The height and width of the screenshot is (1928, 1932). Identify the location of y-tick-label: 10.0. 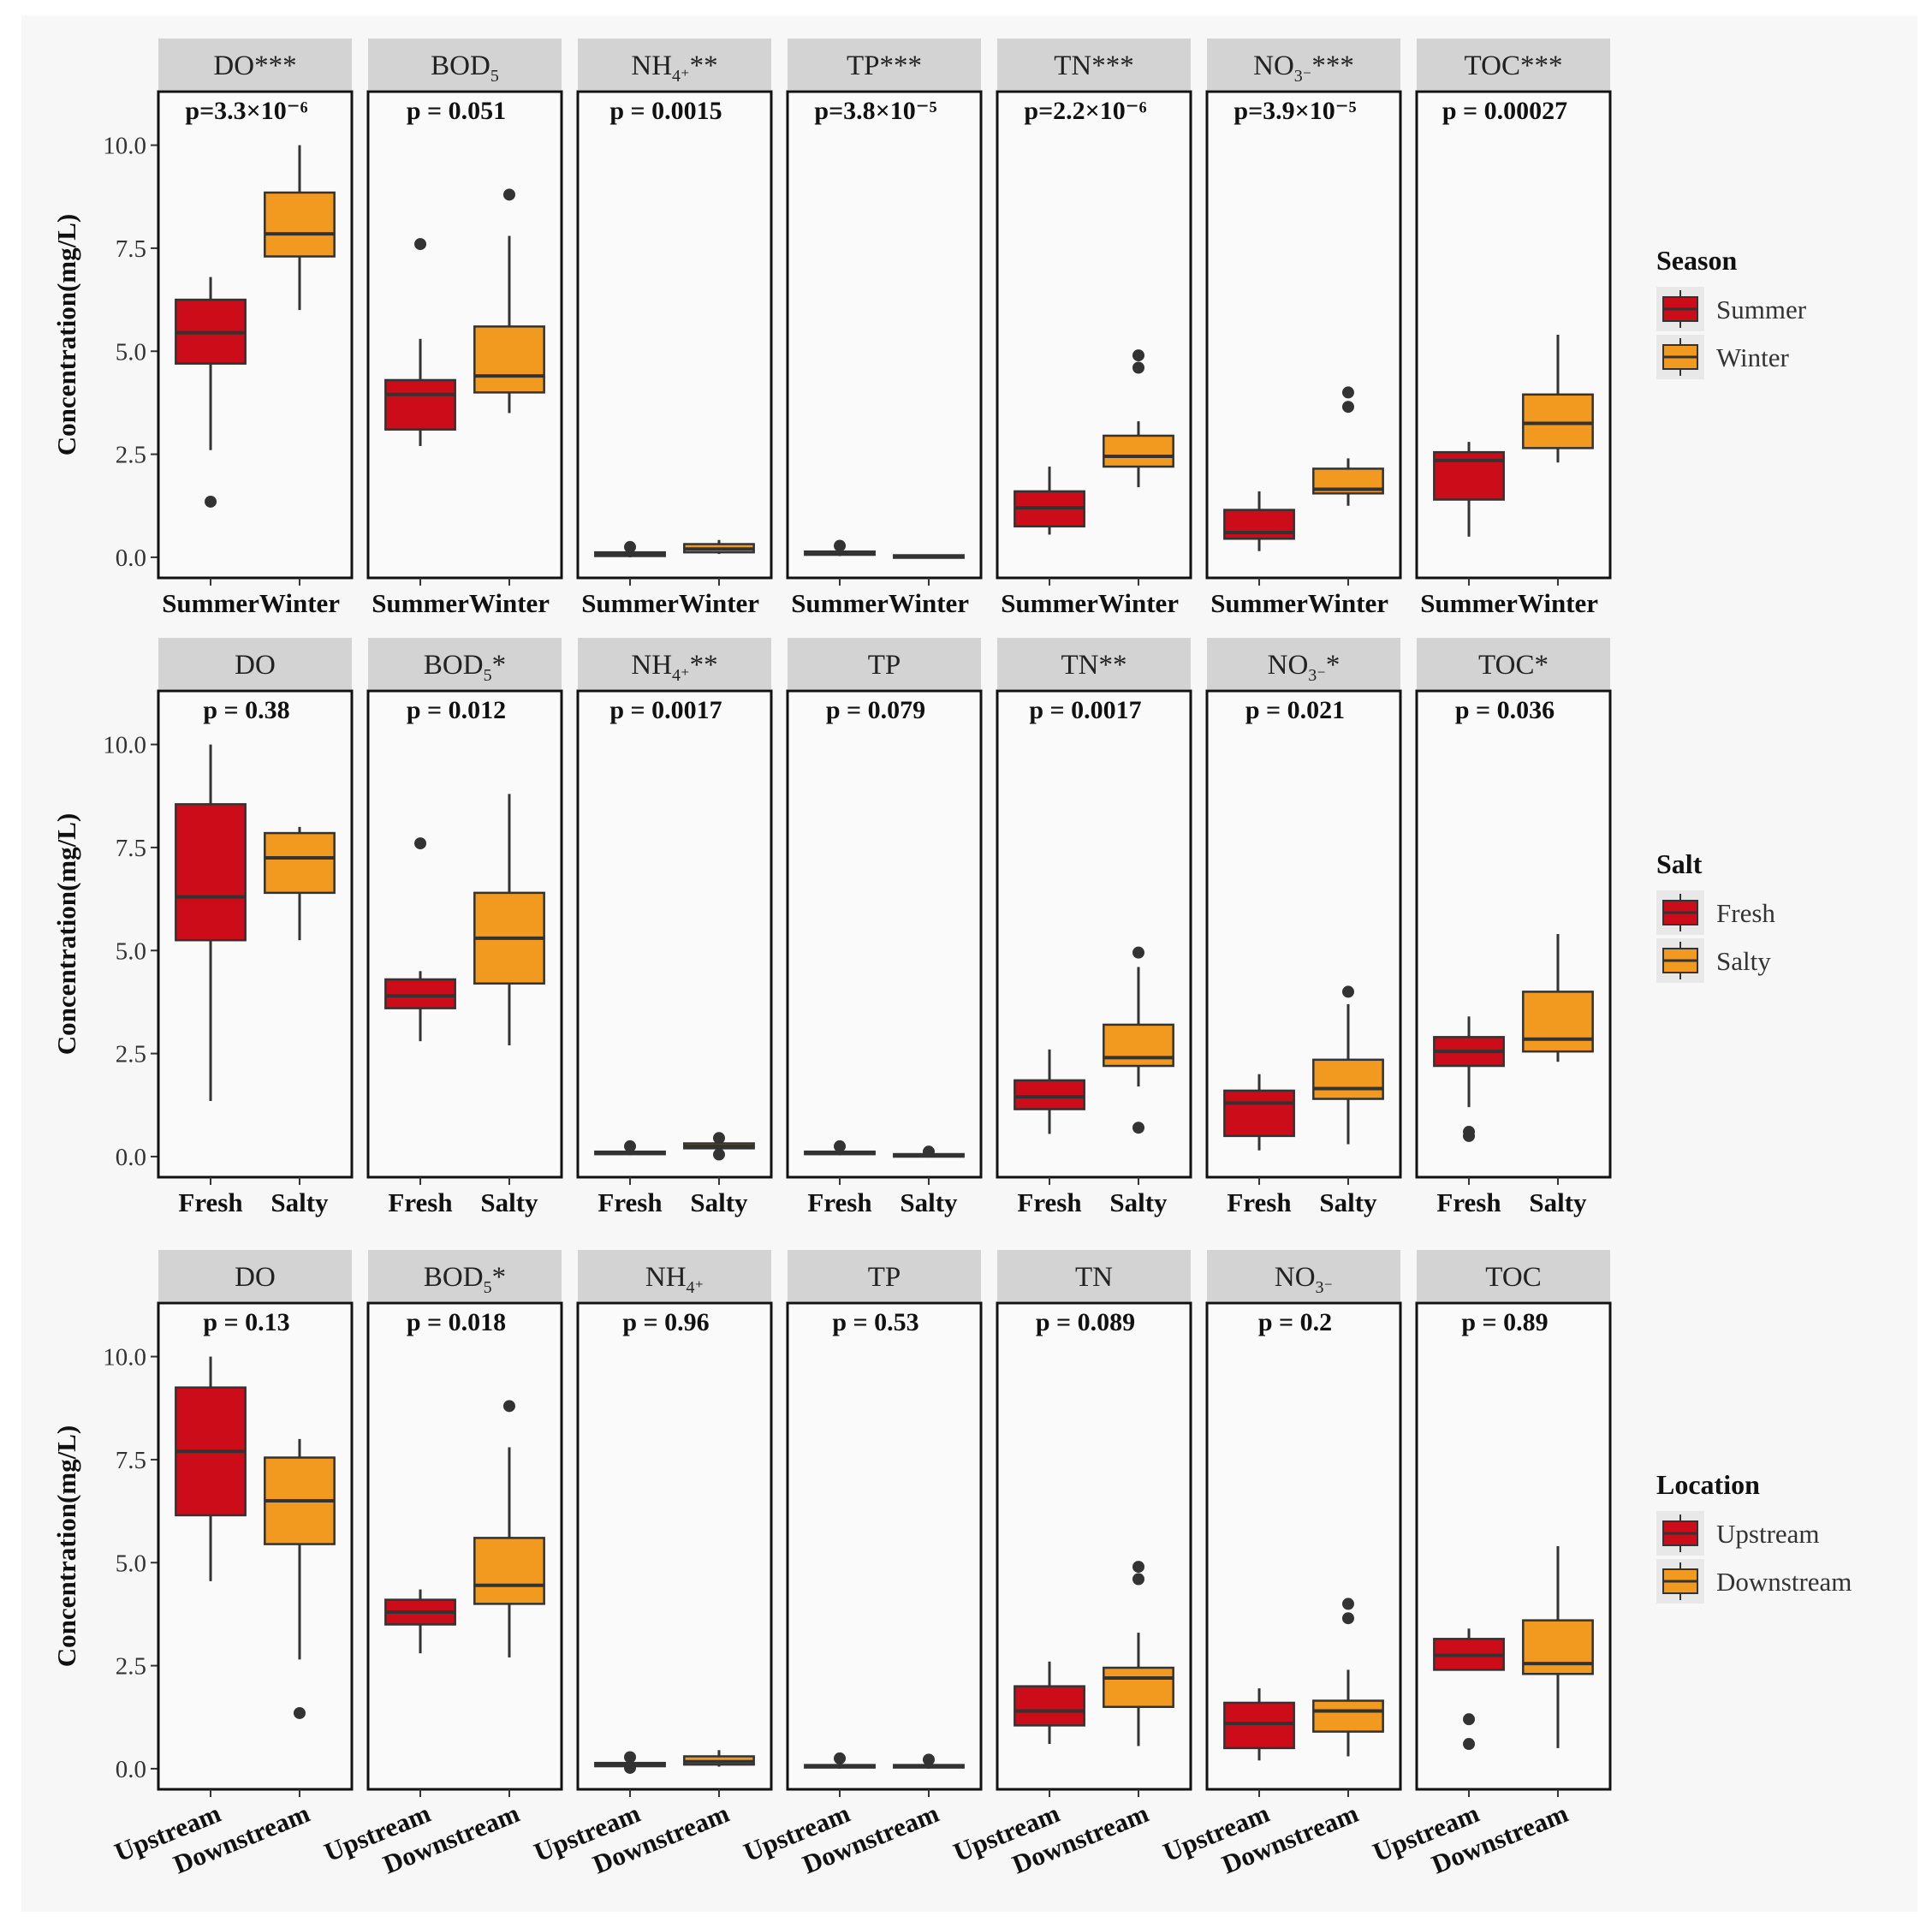
(124, 1358).